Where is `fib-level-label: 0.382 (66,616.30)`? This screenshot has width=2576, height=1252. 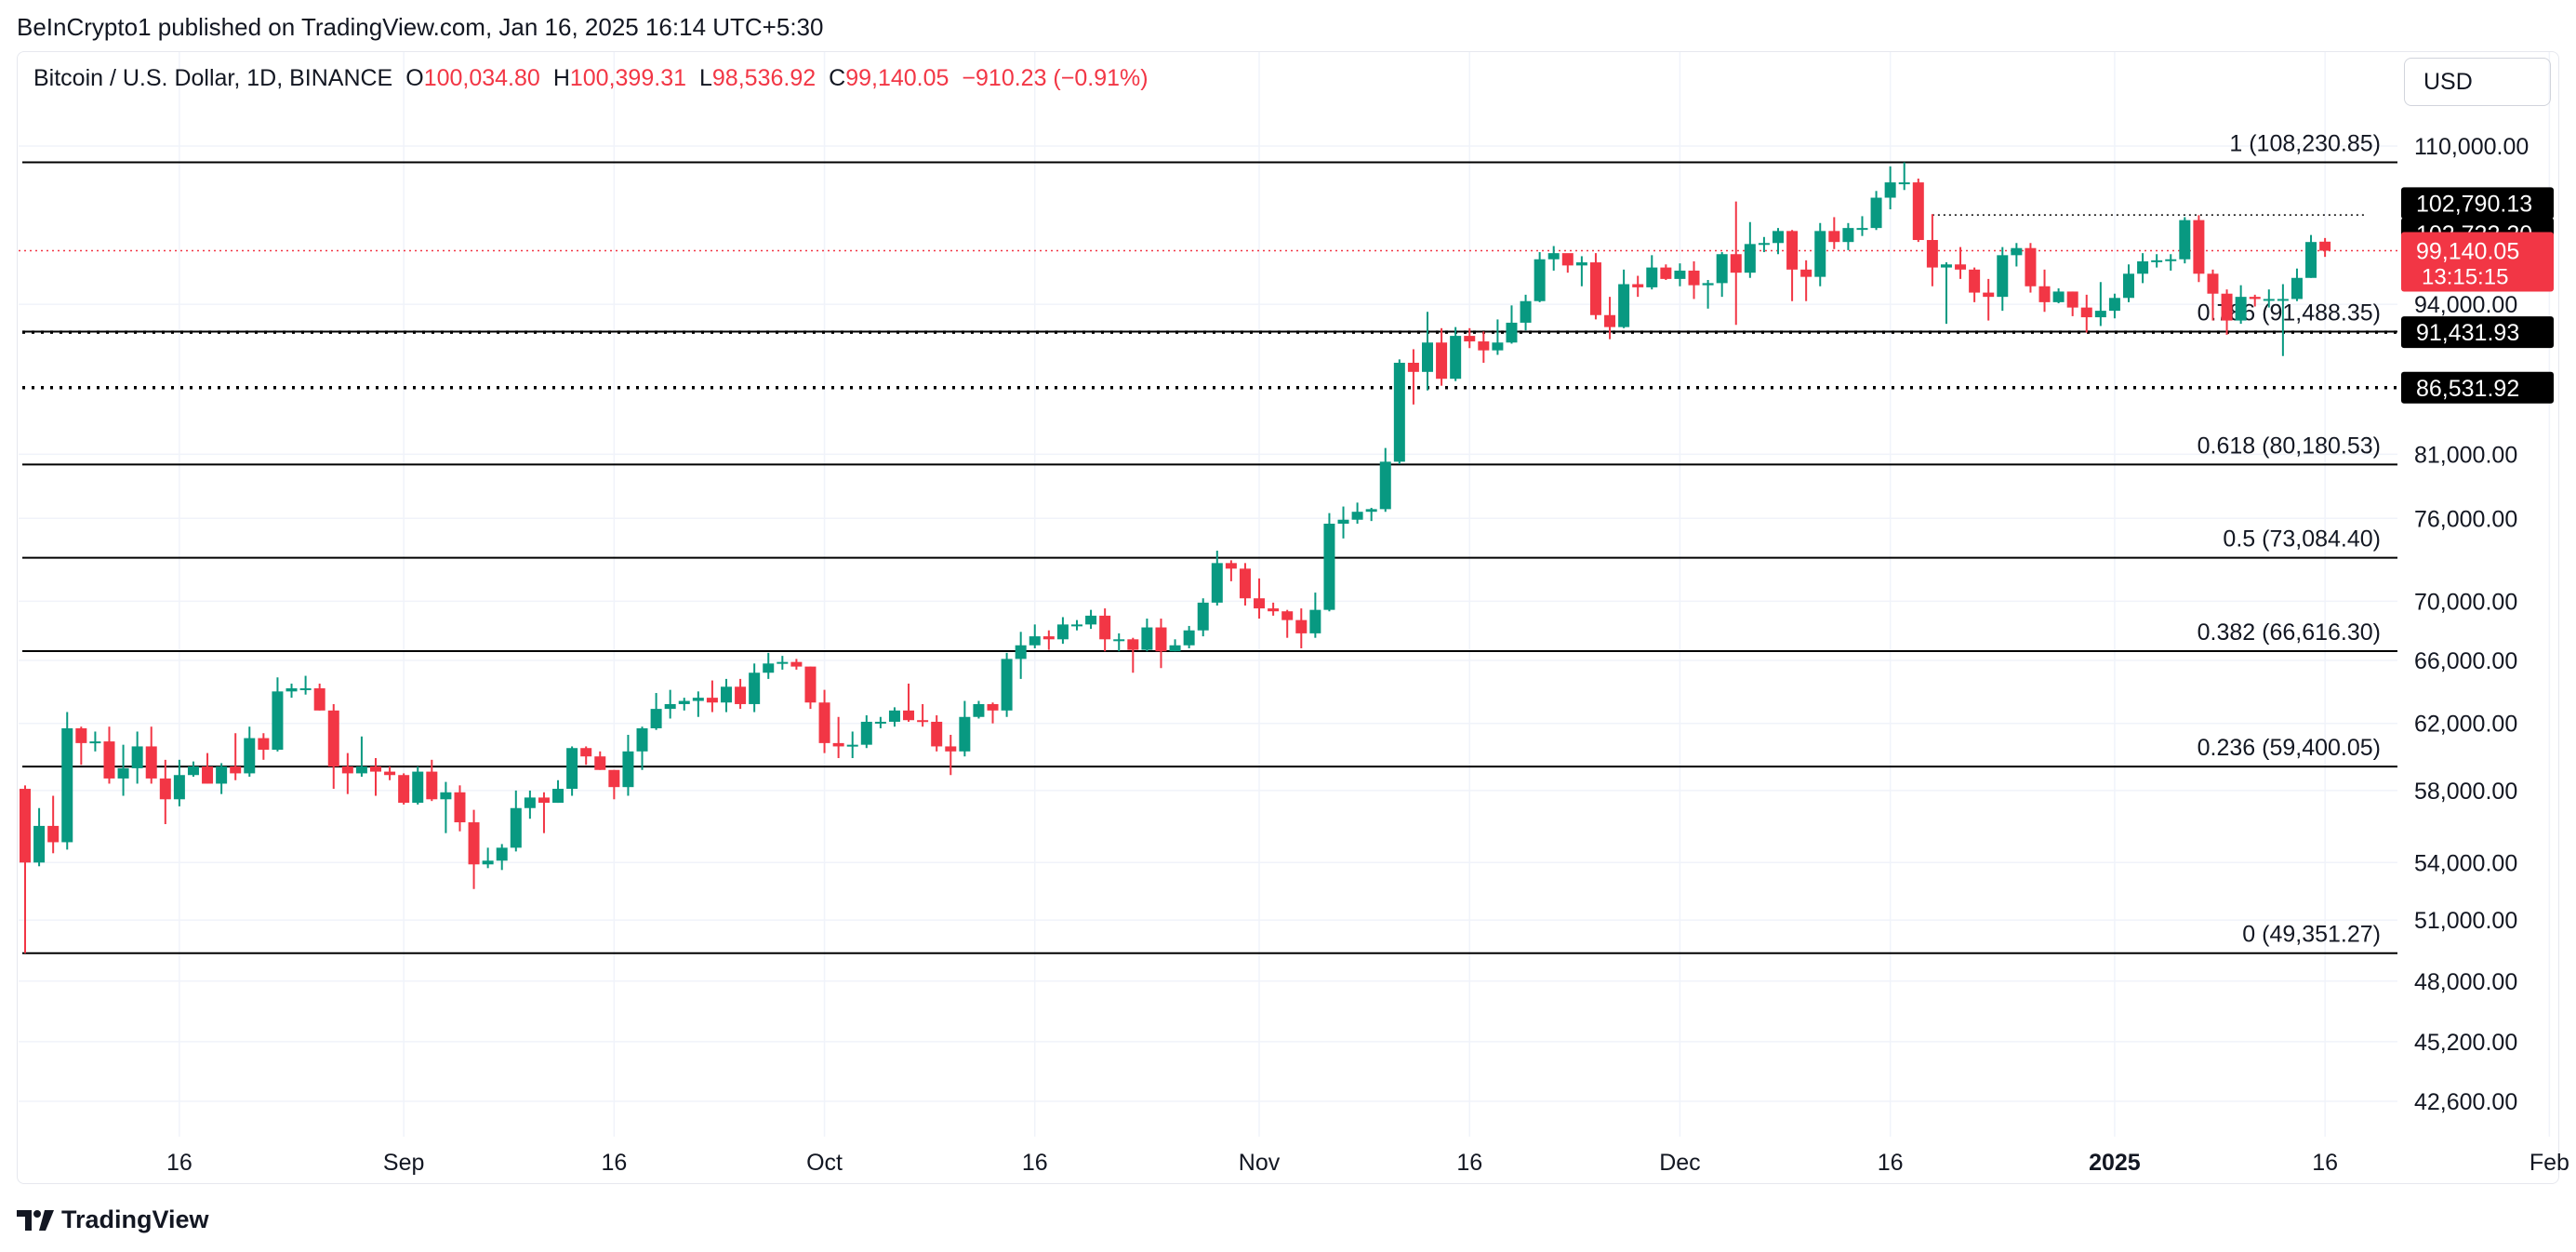 fib-level-label: 0.382 (66,616.30) is located at coordinates (2289, 632).